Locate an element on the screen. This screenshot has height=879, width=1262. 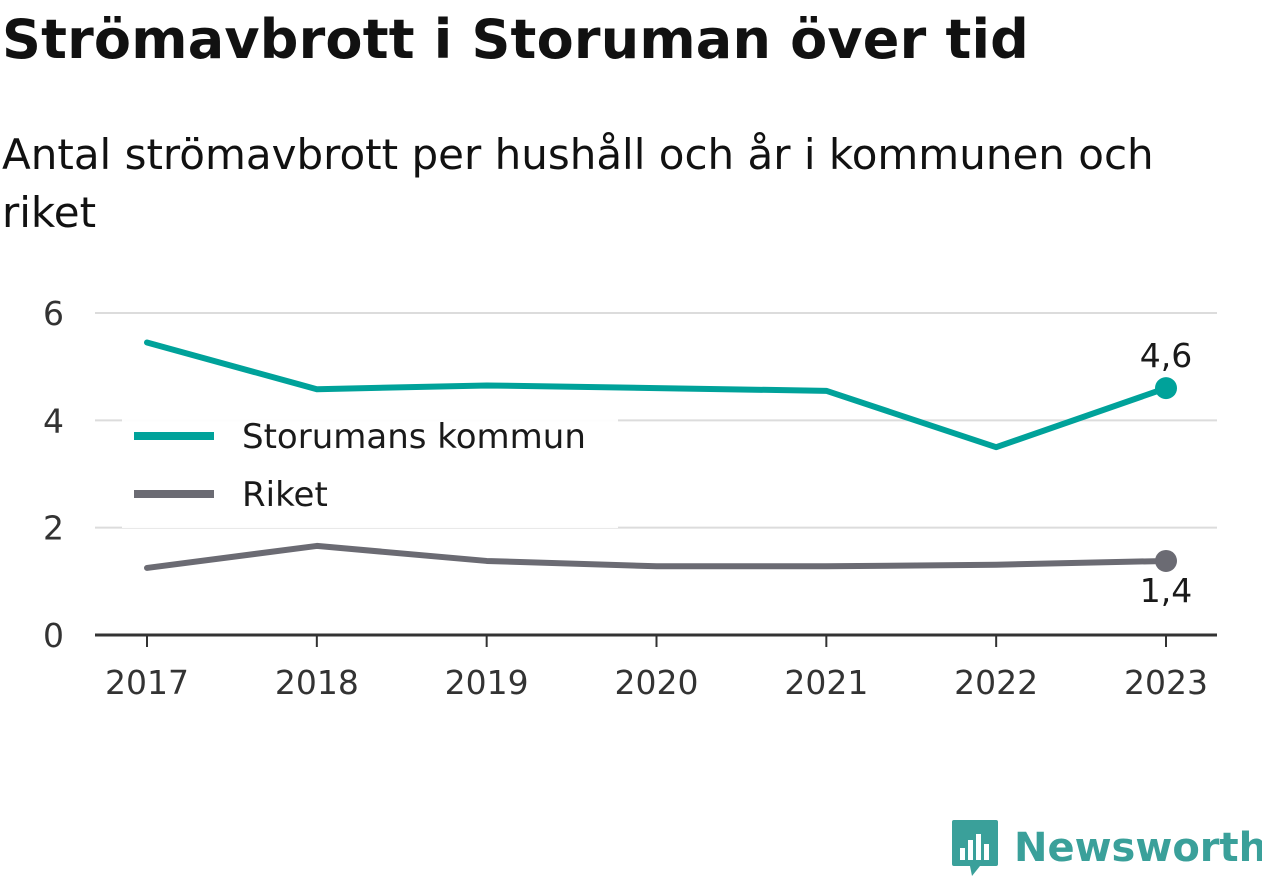
brand-name: Newsworthy is located at coordinates (1138, 848).